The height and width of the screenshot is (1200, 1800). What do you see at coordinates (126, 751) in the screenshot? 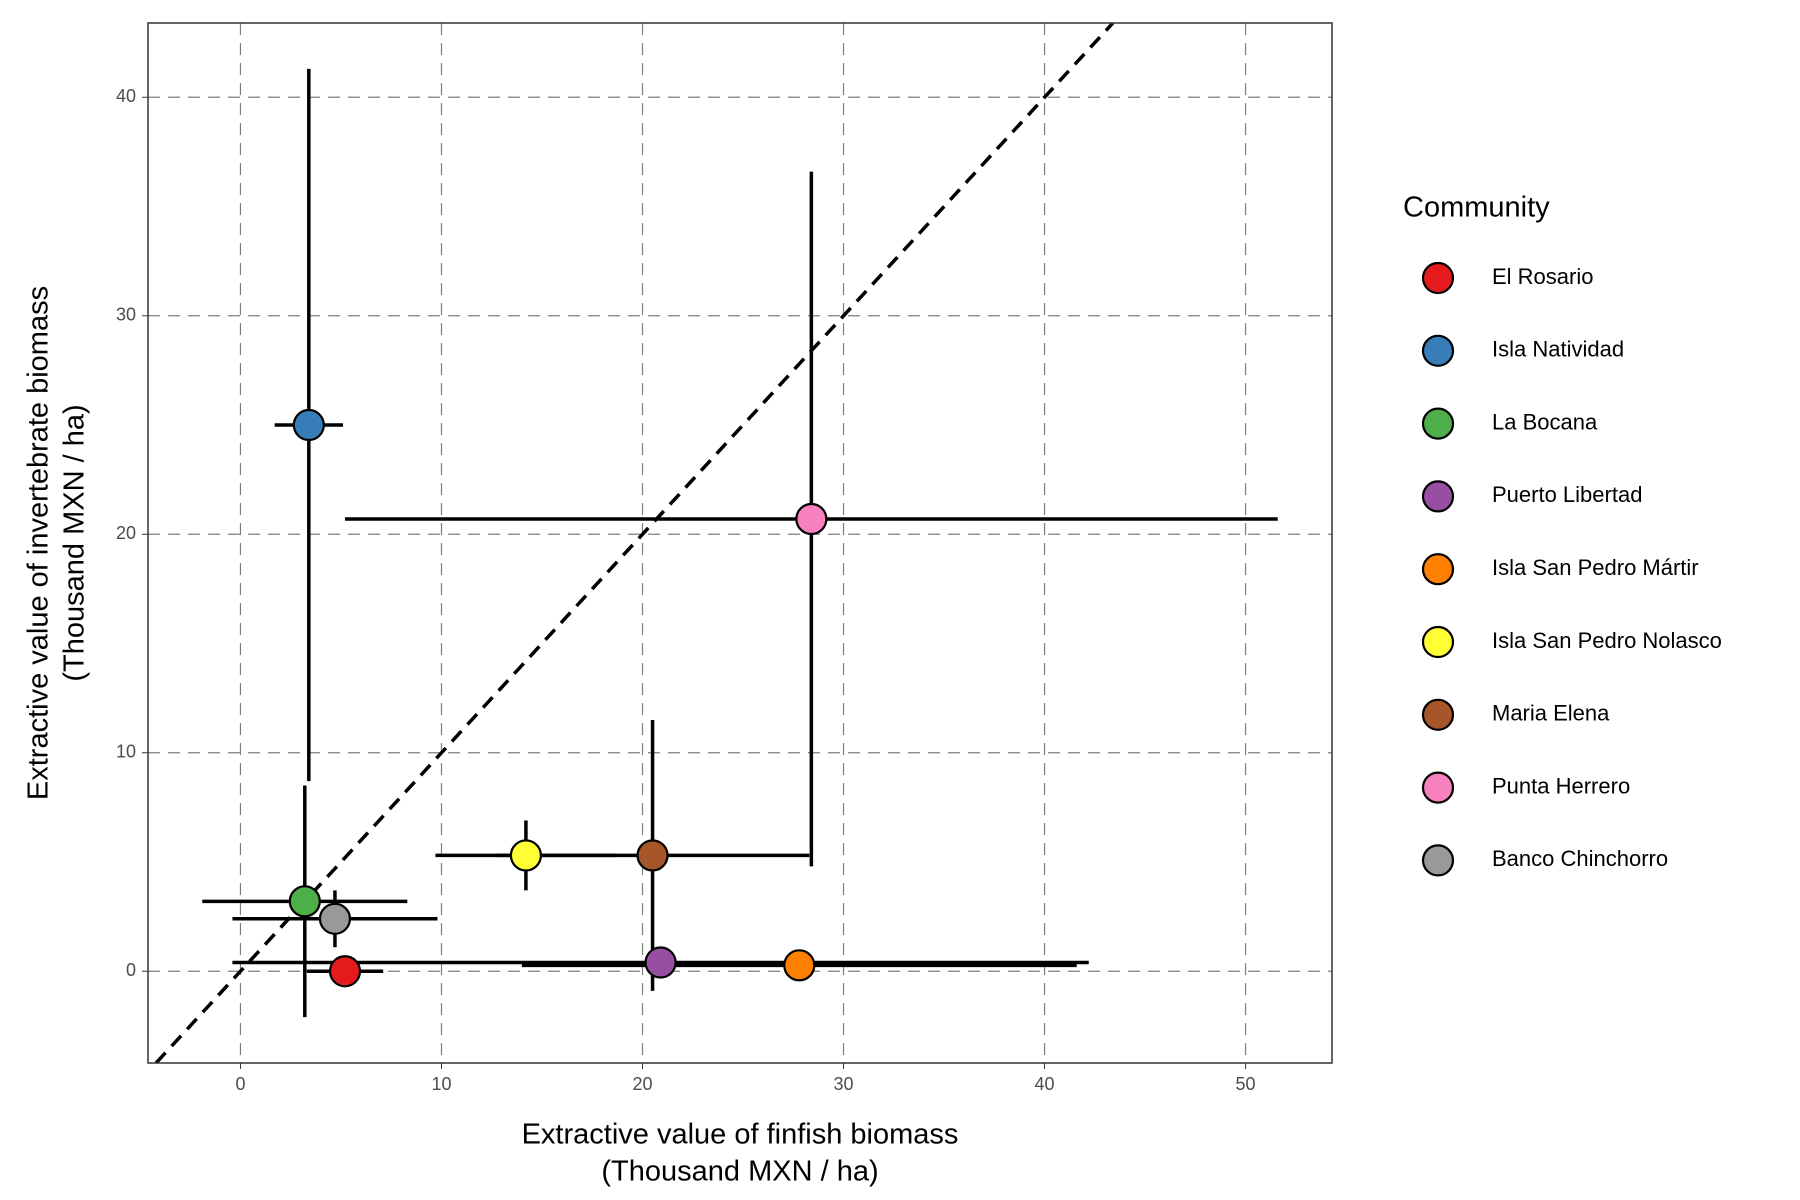
I see `y-tick-label: 10` at bounding box center [126, 751].